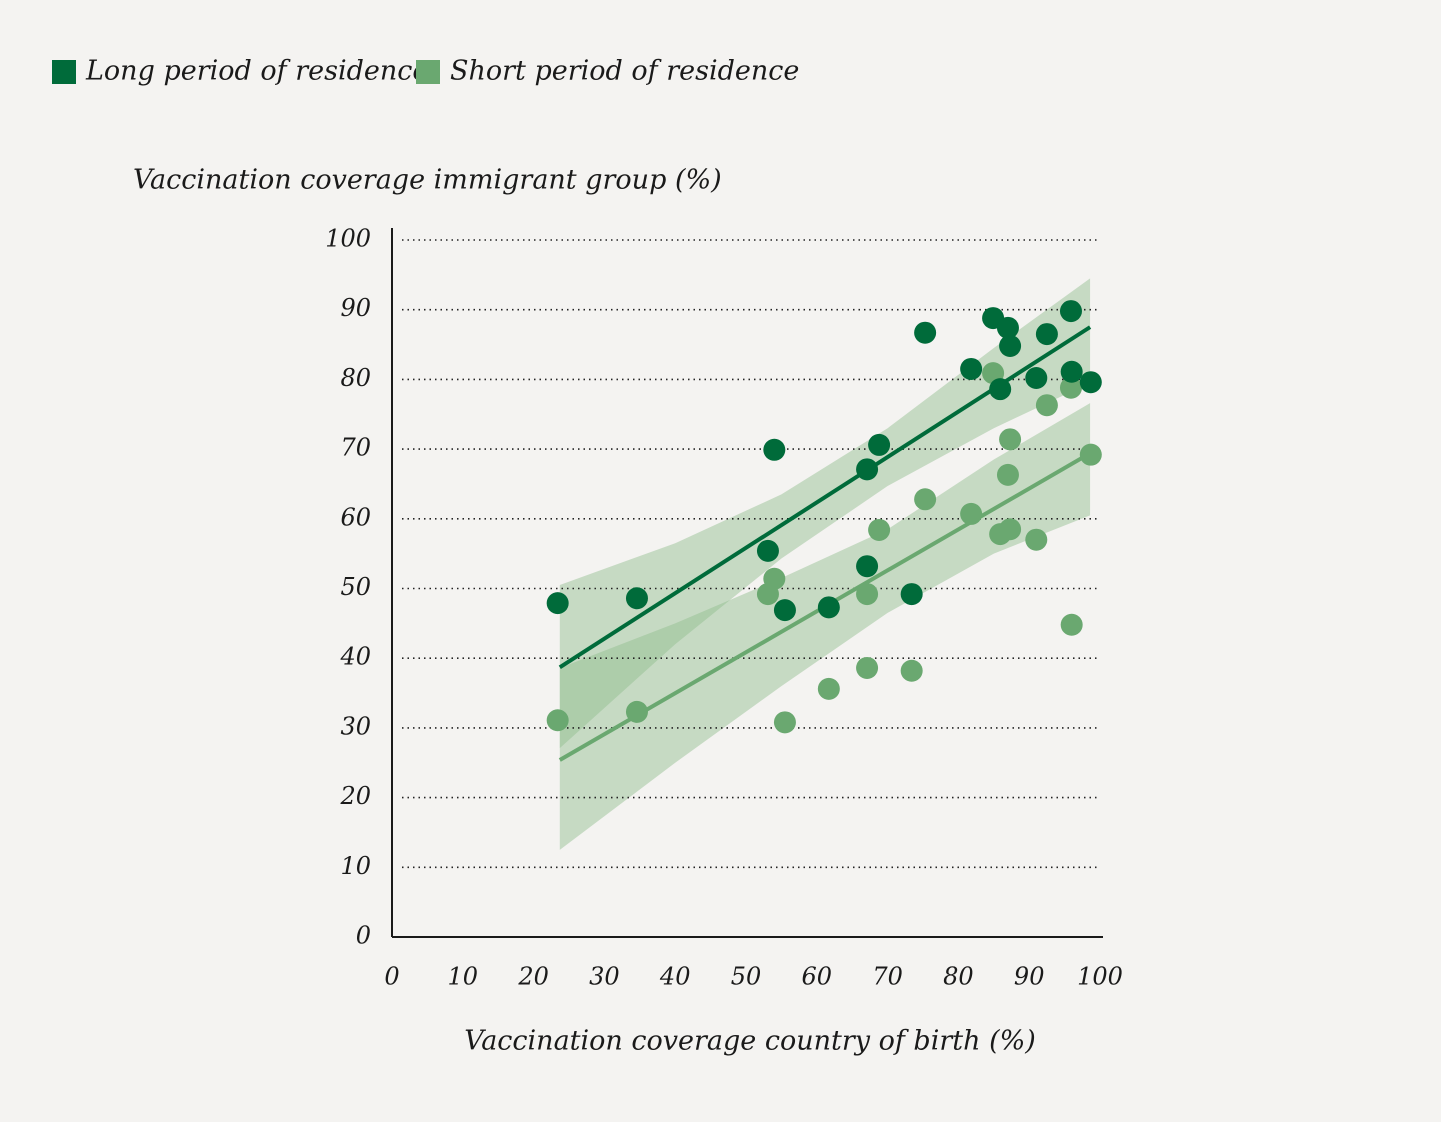 Image resolution: width=1441 pixels, height=1122 pixels. What do you see at coordinates (355, 726) in the screenshot?
I see `y-tick-label: 30` at bounding box center [355, 726].